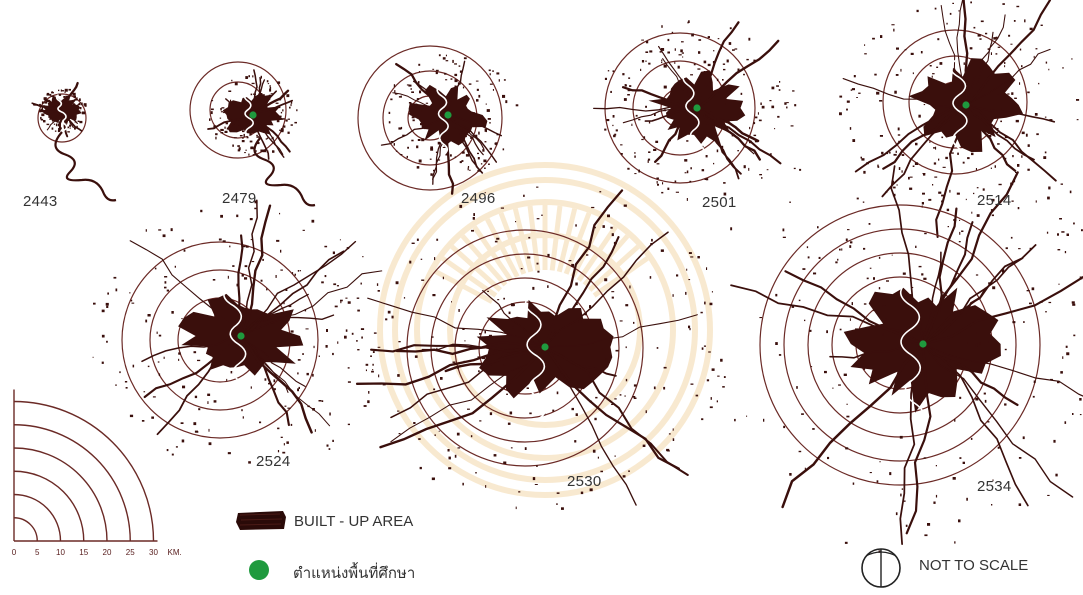 The width and height of the screenshot is (1083, 595). Describe the element at coordinates (25, 529) in the screenshot. I see `scale-arc` at that location.